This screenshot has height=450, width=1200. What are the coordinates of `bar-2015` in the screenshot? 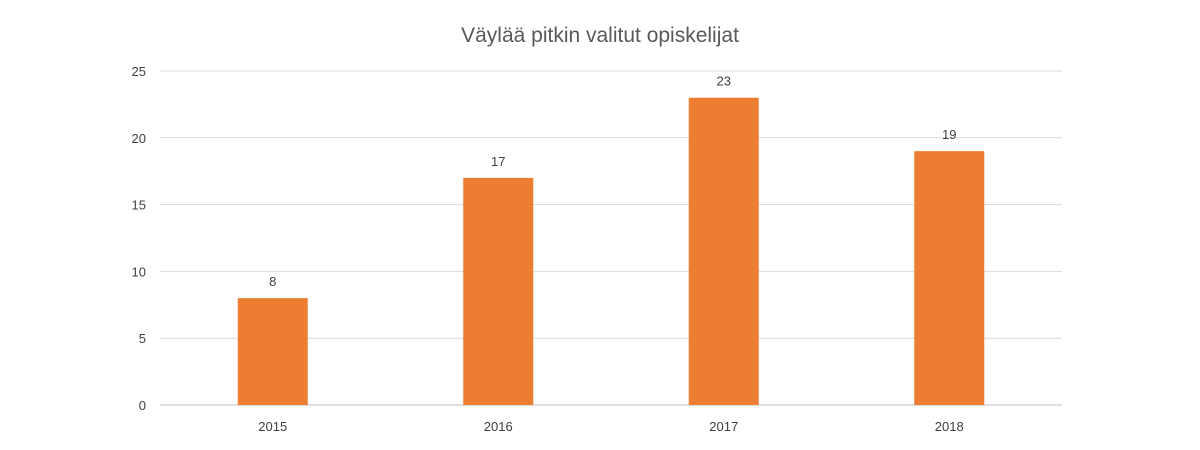 It's located at (272, 351).